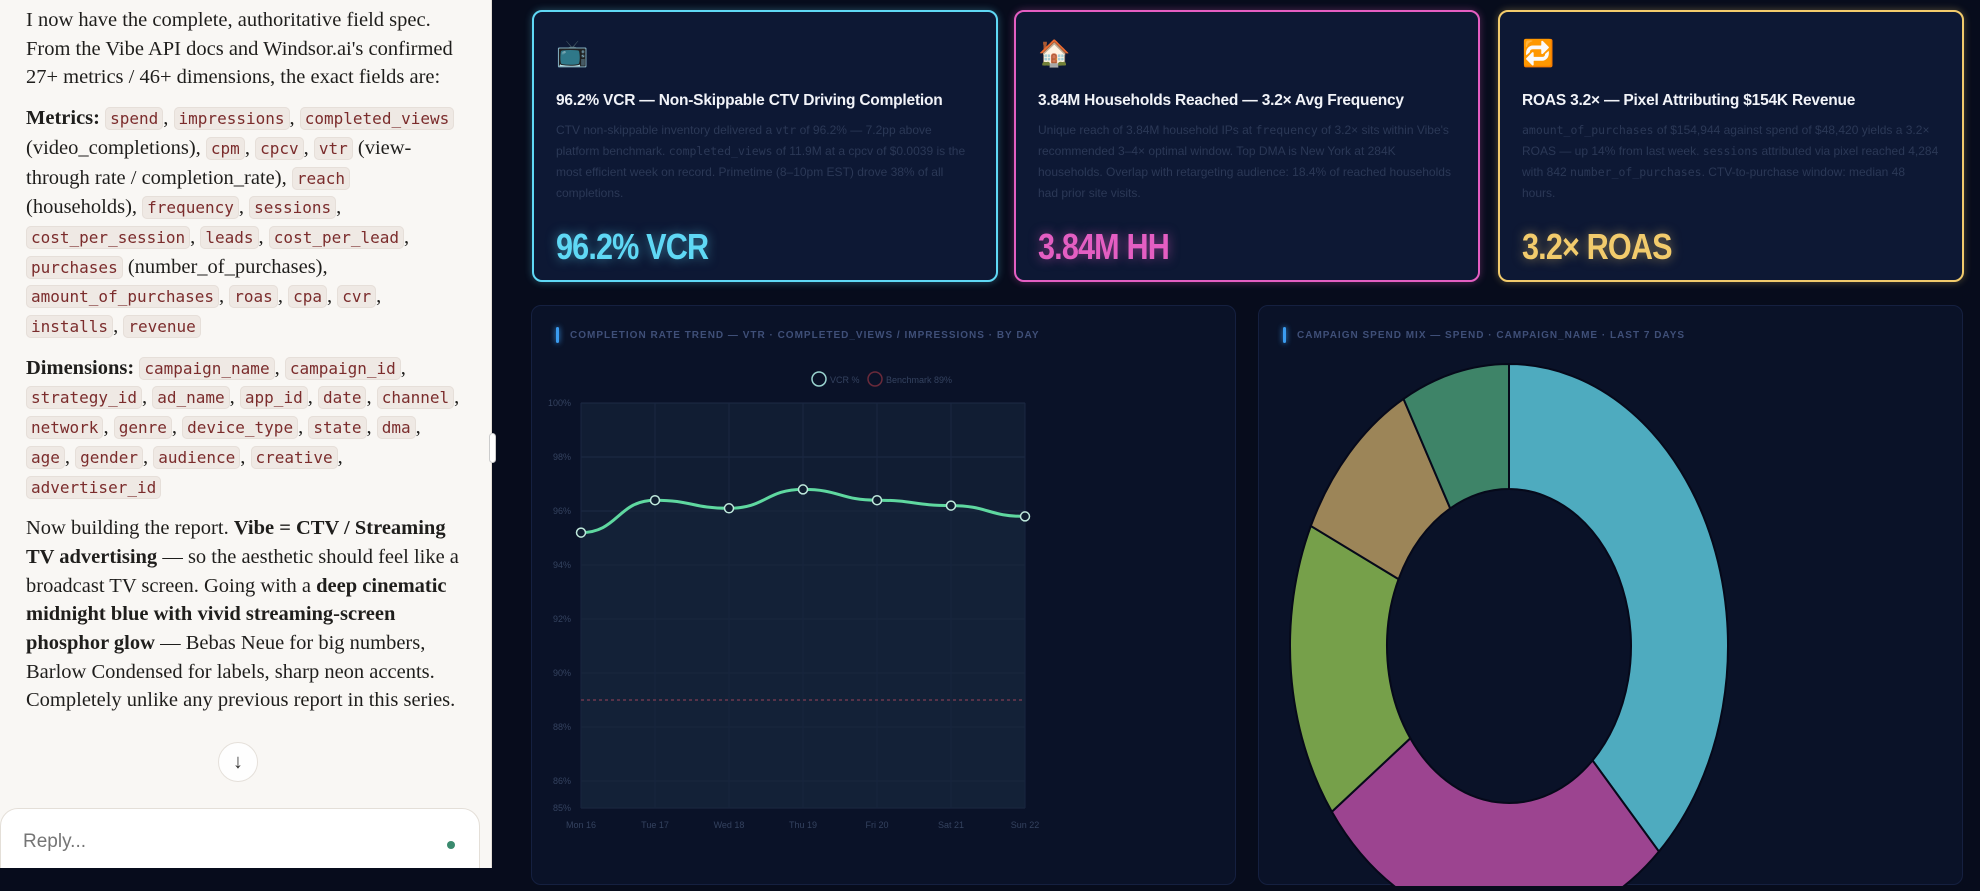 This screenshot has height=891, width=1980. Describe the element at coordinates (396, 428) in the screenshot. I see `field-code: dma` at that location.